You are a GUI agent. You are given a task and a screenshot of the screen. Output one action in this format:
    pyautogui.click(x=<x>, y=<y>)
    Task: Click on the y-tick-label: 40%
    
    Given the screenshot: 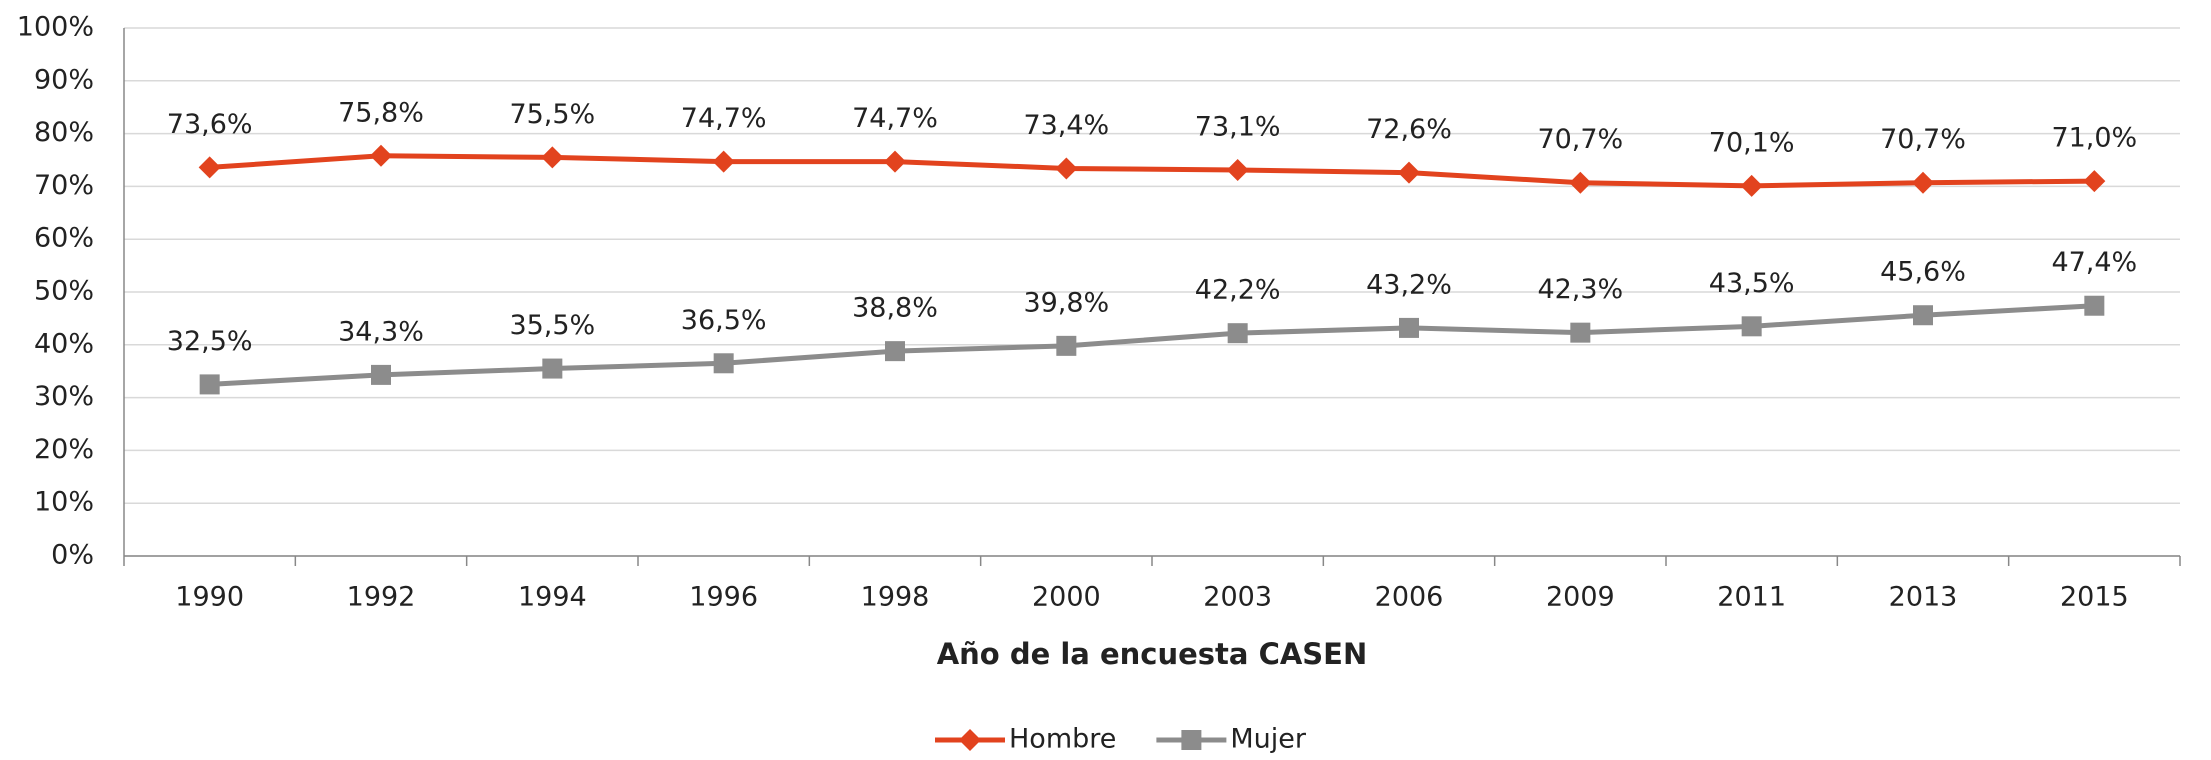 What is the action you would take?
    pyautogui.click(x=64, y=343)
    